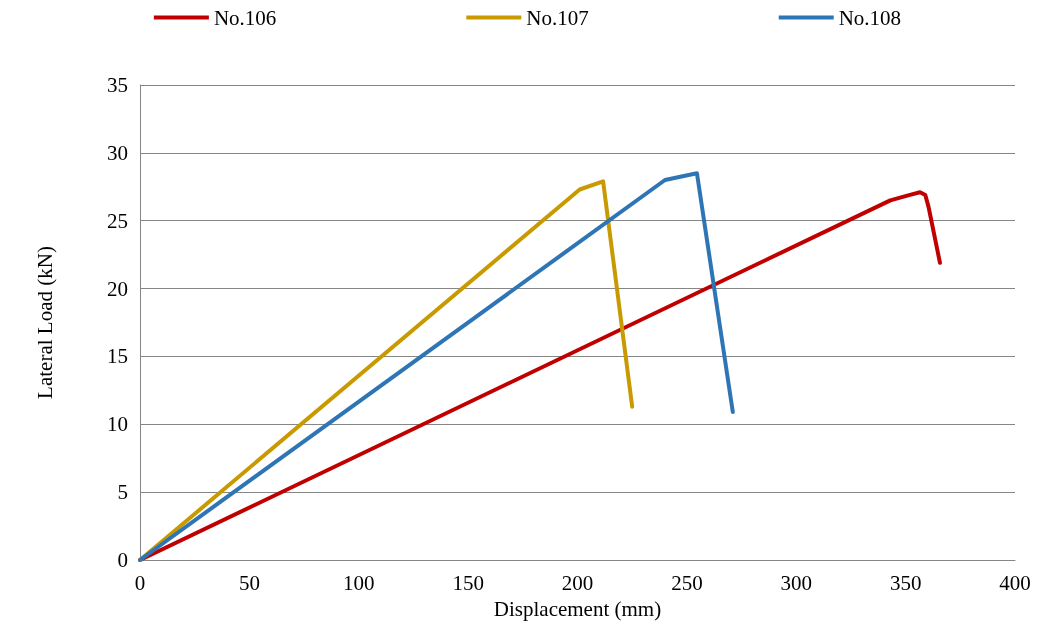  I want to click on y-tick-label: 15, so click(117, 356).